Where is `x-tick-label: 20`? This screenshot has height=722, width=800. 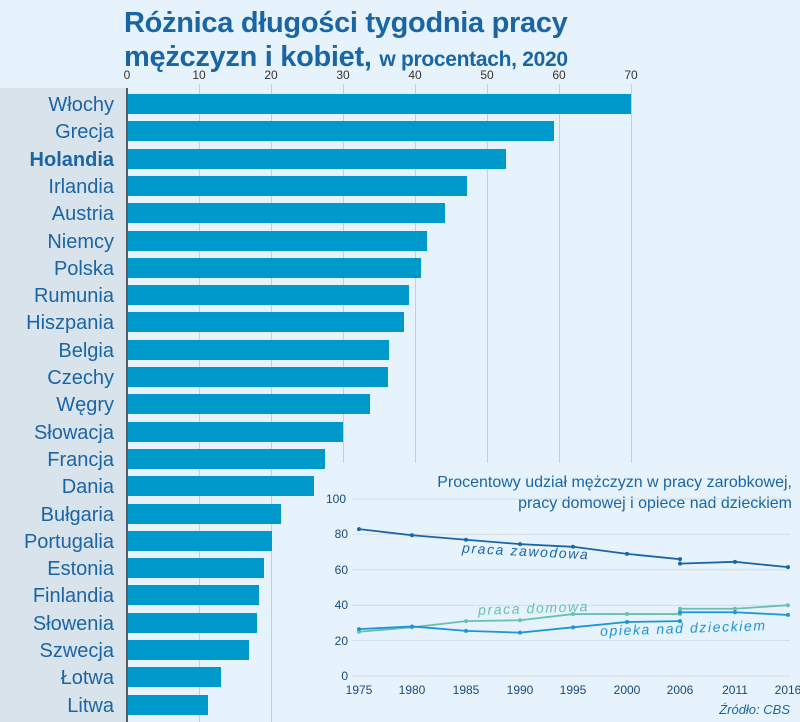
x-tick-label: 20 is located at coordinates (271, 75).